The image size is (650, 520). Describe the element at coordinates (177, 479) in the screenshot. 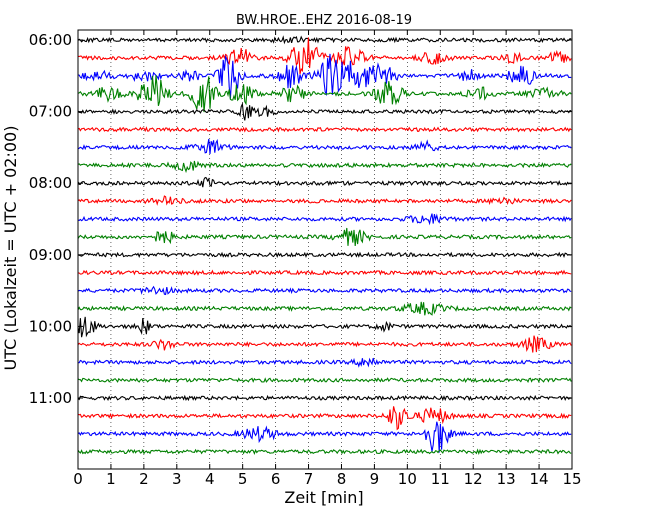

I see `x-tick-label: 3` at that location.